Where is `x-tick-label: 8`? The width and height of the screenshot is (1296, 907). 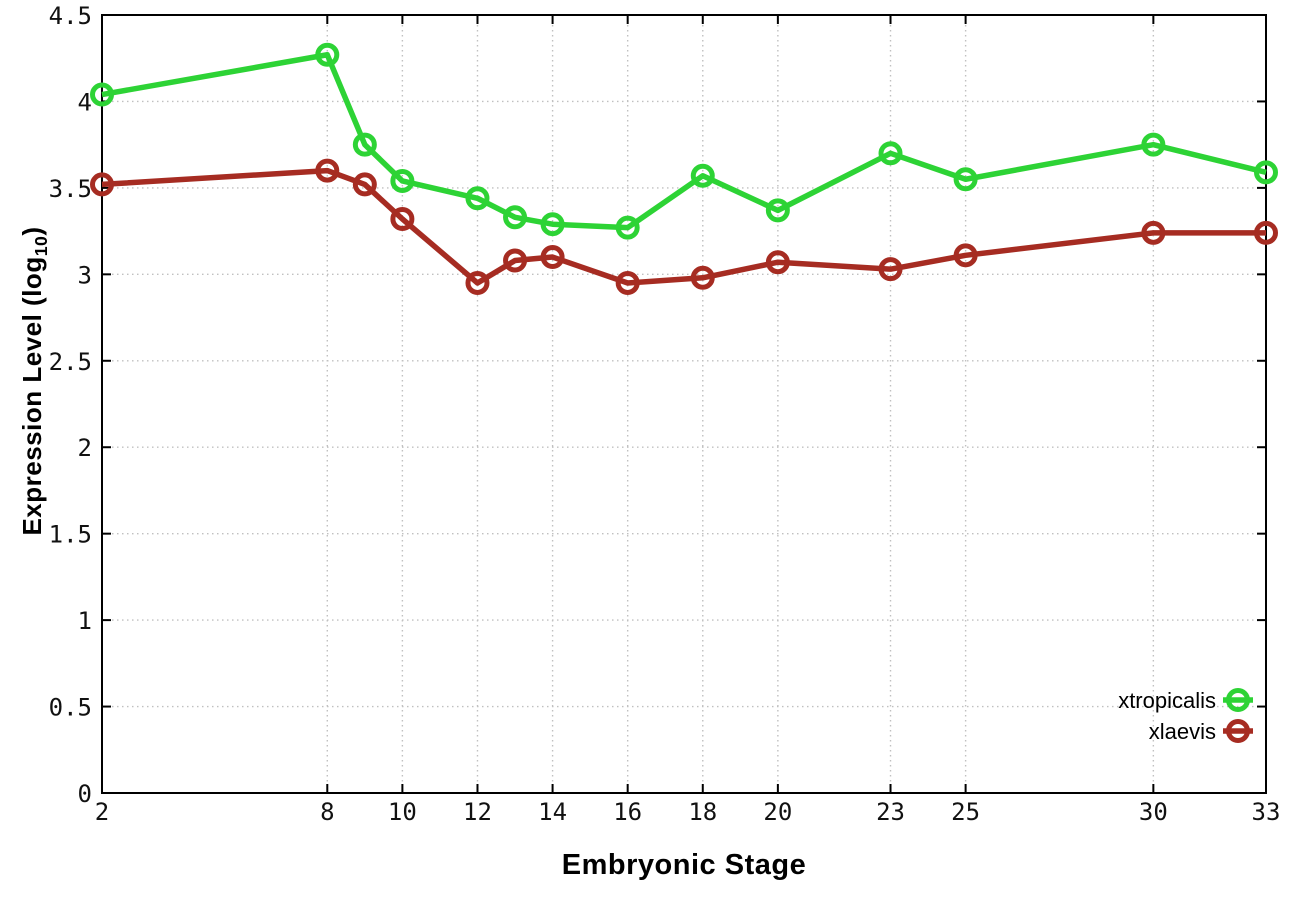 x-tick-label: 8 is located at coordinates (327, 812).